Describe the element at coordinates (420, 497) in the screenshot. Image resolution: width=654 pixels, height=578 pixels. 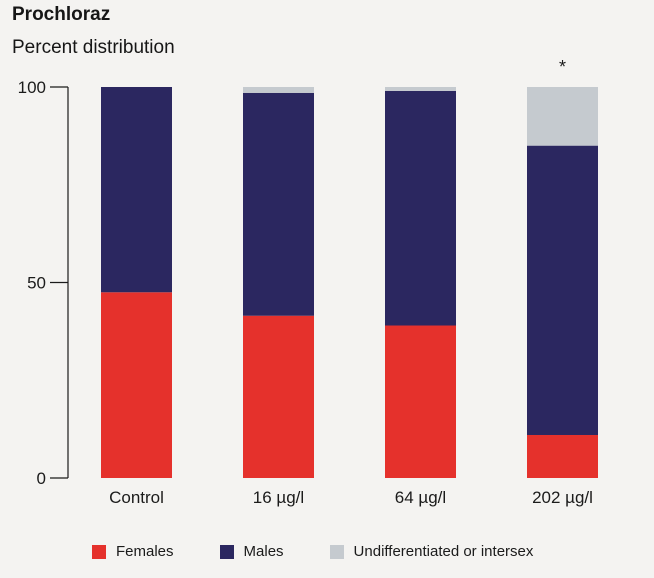
I see `x-tick-label: 64 µg/l` at that location.